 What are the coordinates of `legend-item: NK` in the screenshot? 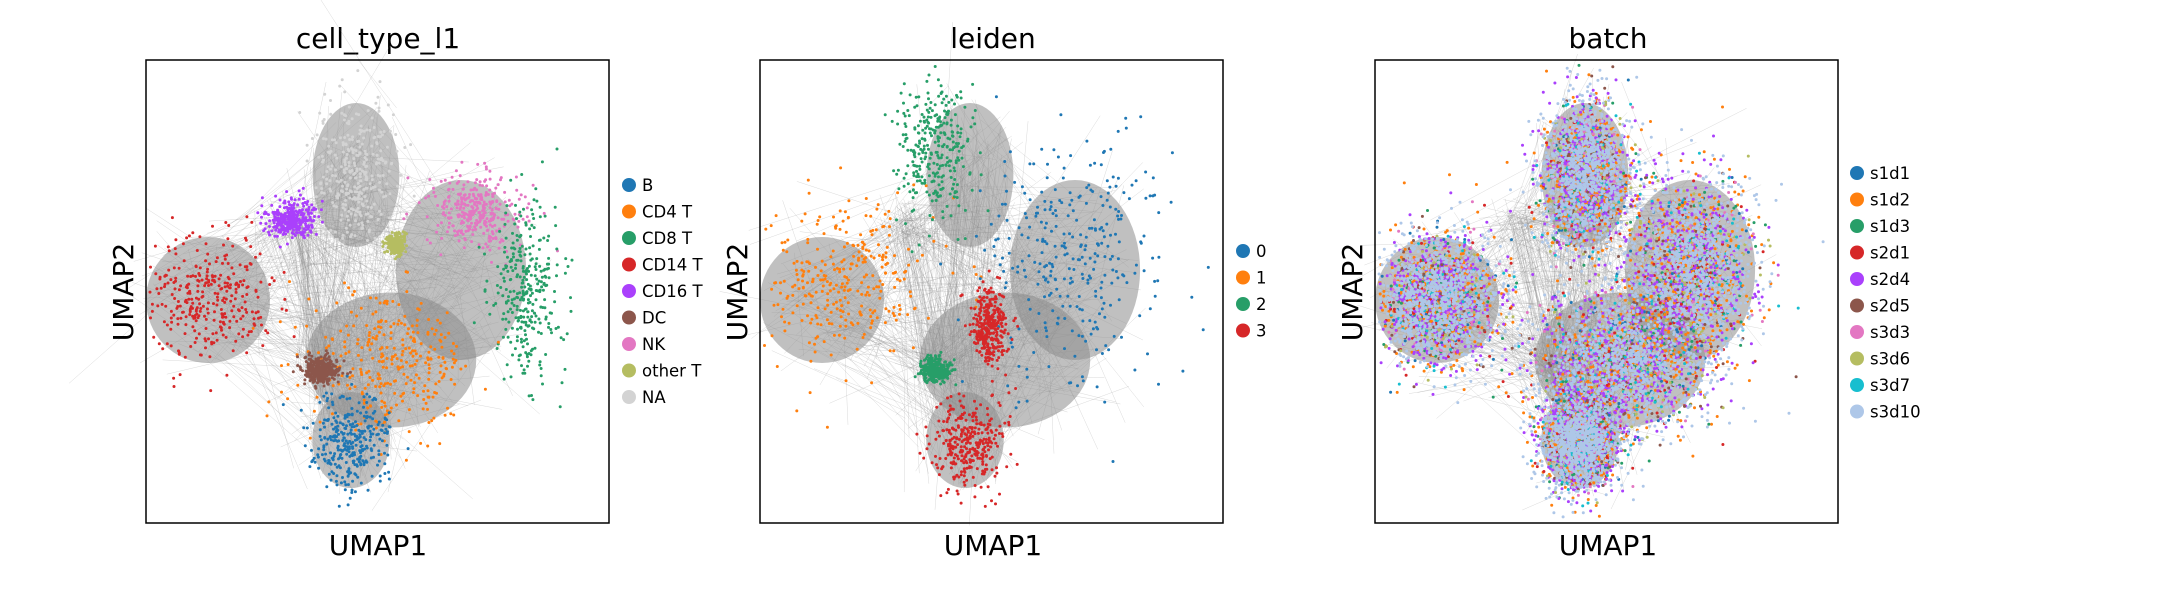 It's located at (644, 344).